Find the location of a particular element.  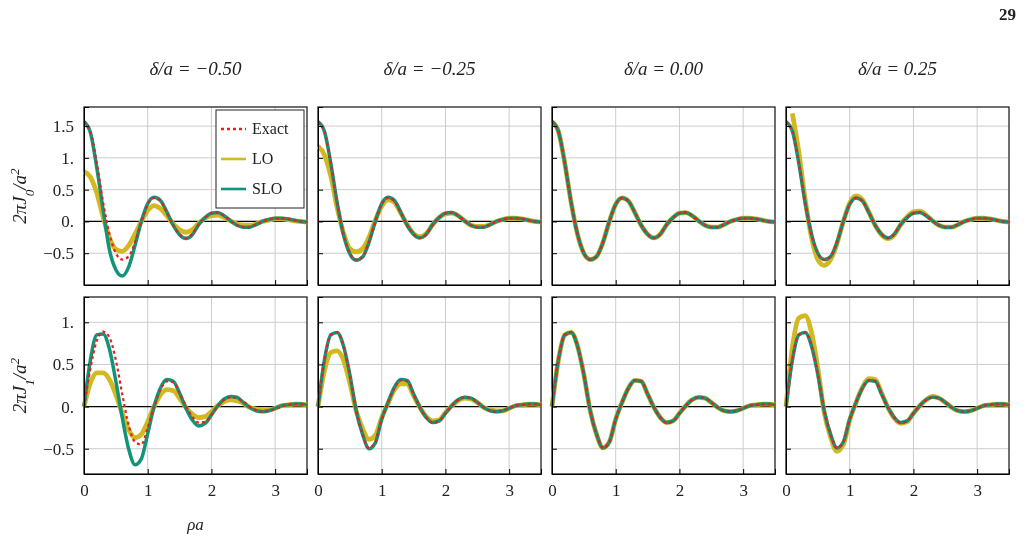

legend-label: Exact is located at coordinates (270, 128).